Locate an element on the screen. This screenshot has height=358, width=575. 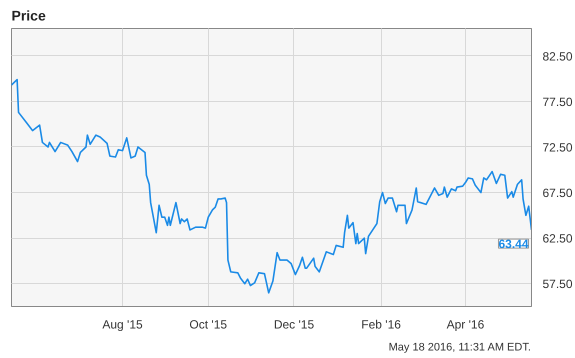
y-tick-label: 62.50 is located at coordinates (557, 239).